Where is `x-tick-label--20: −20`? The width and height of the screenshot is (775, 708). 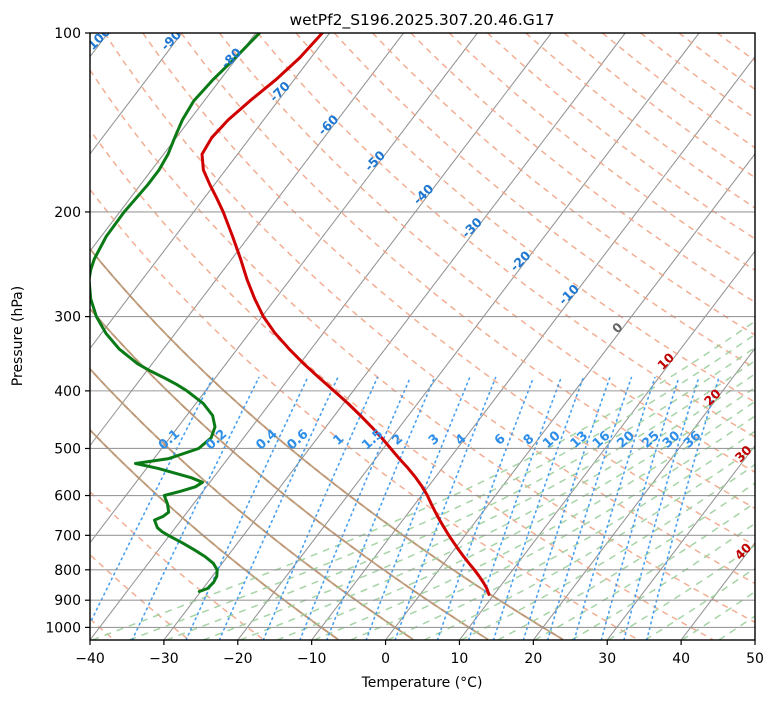 x-tick-label--20: −20 is located at coordinates (238, 659).